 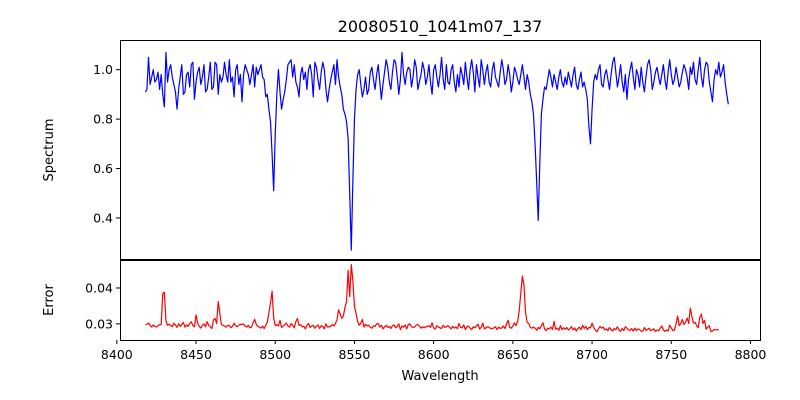 I want to click on error-y-axis-label: Error, so click(x=49, y=300).